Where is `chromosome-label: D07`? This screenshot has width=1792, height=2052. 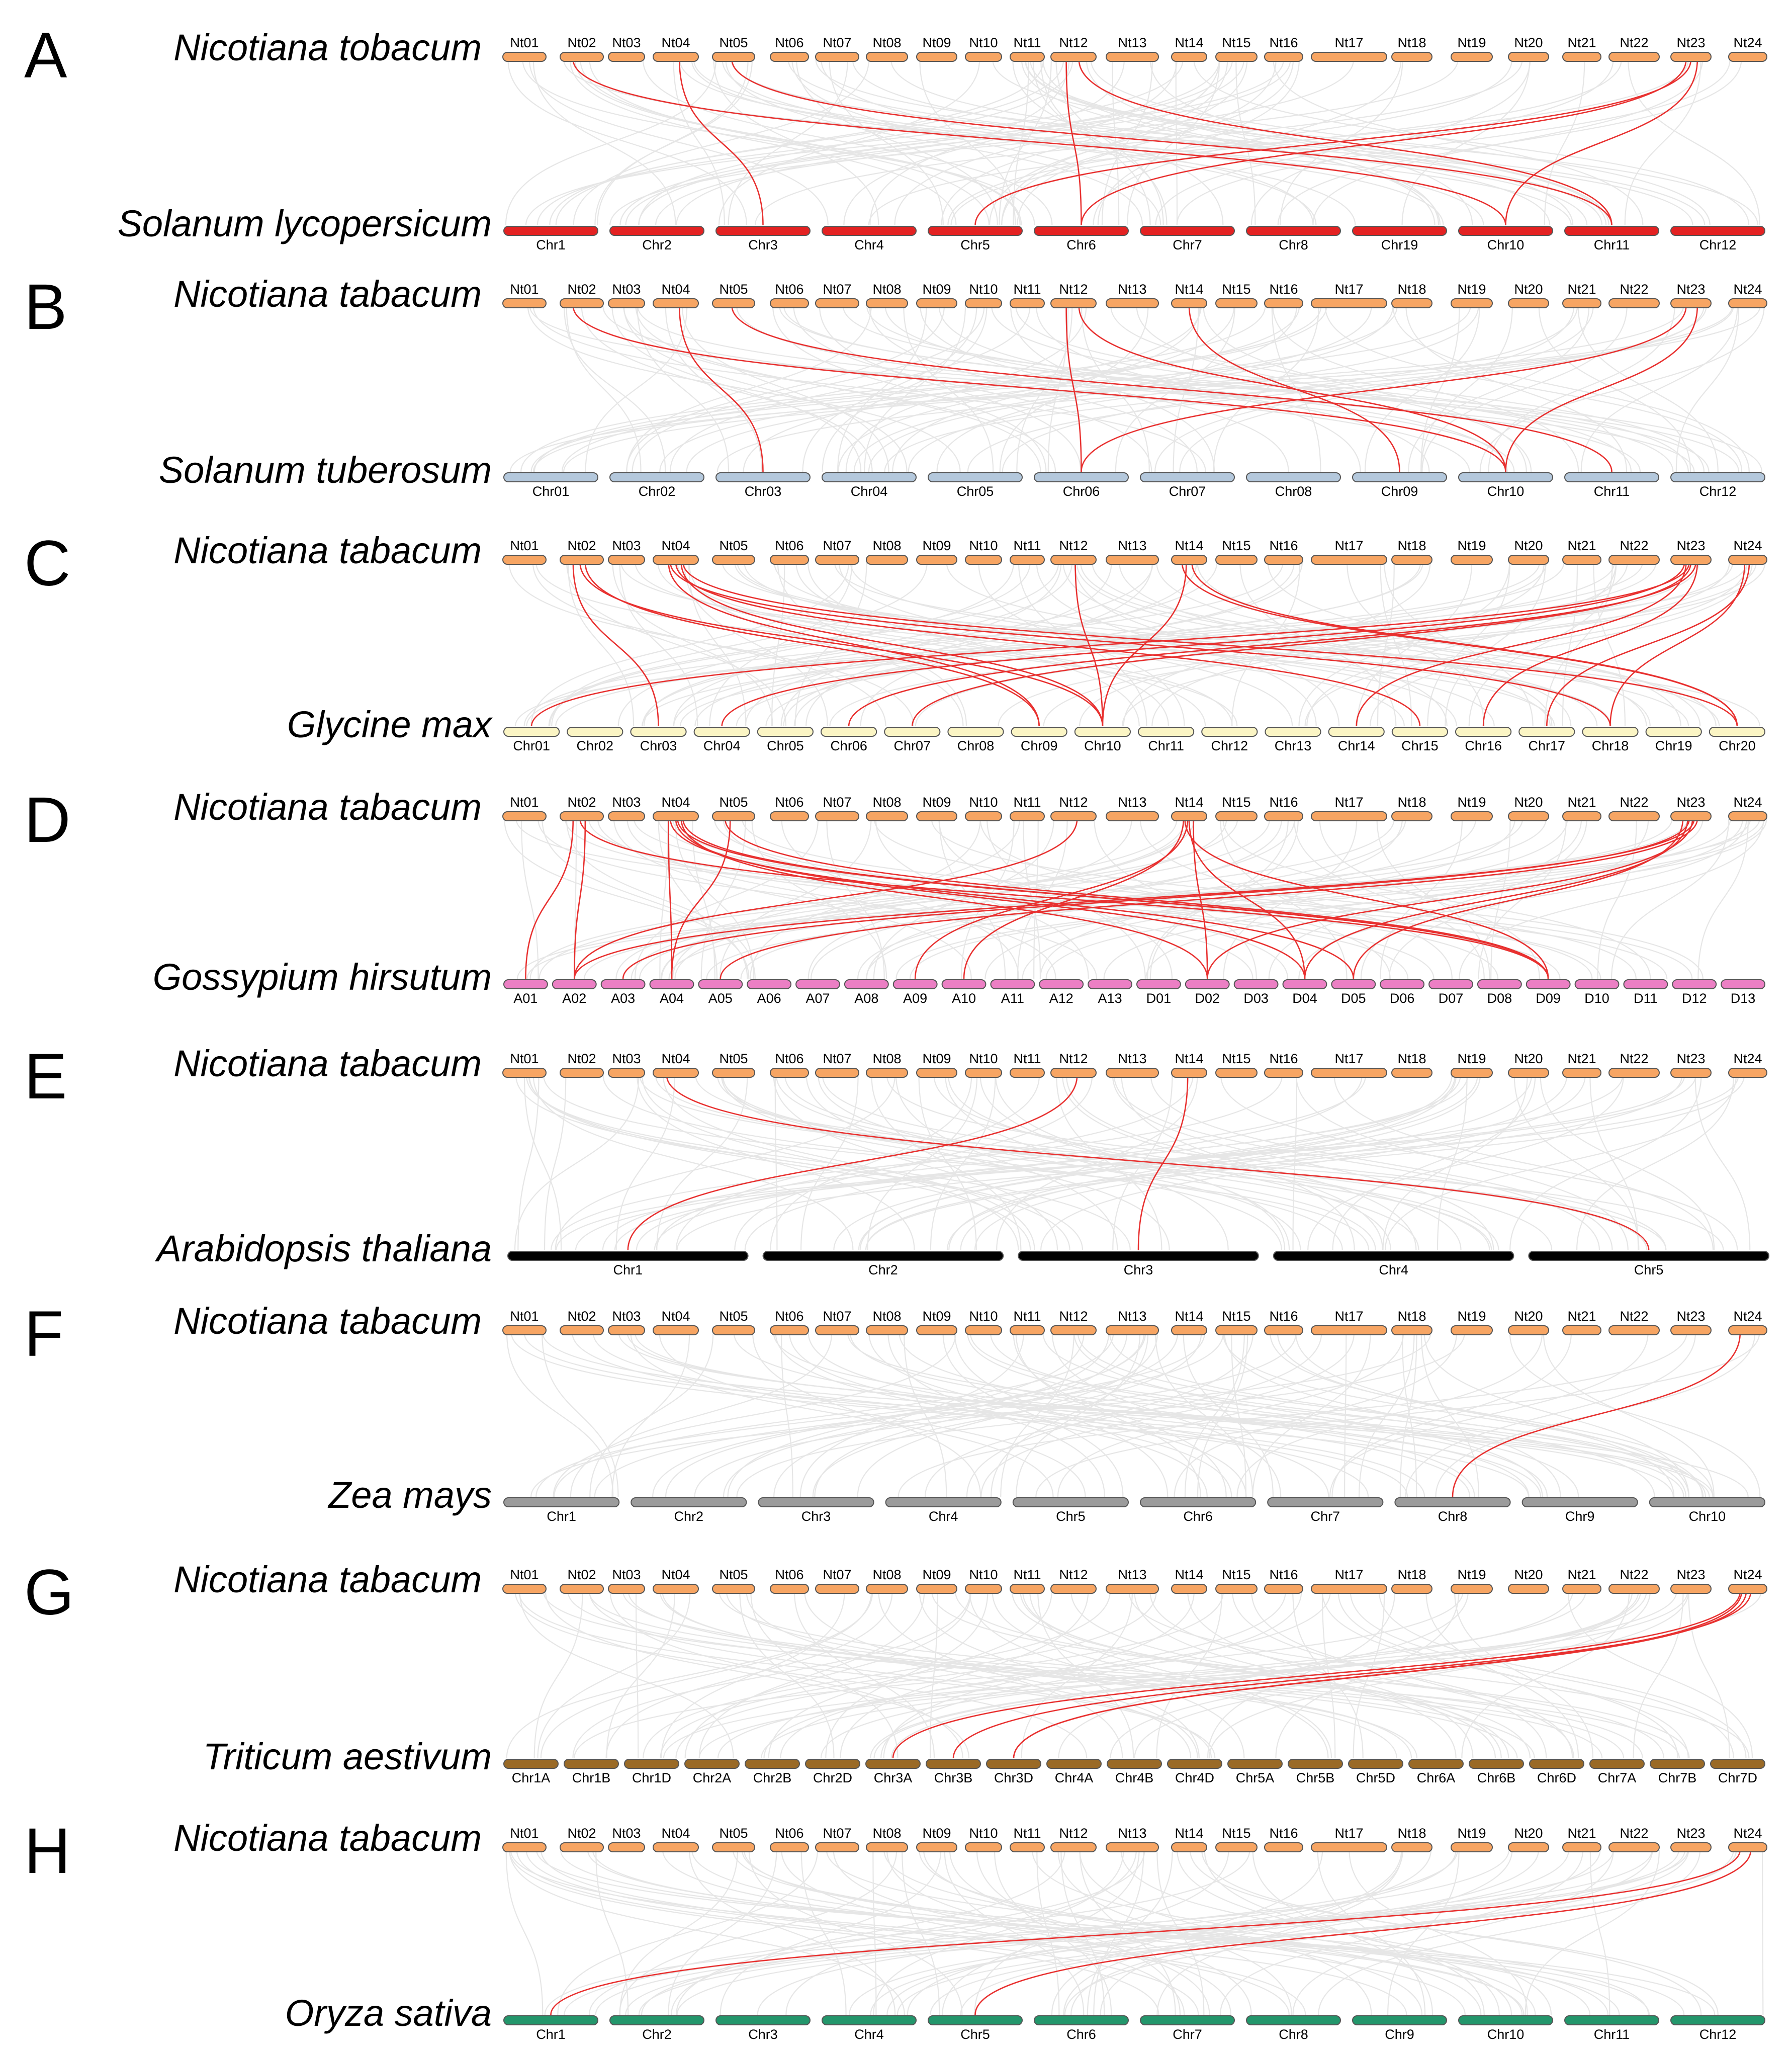 chromosome-label: D07 is located at coordinates (1452, 998).